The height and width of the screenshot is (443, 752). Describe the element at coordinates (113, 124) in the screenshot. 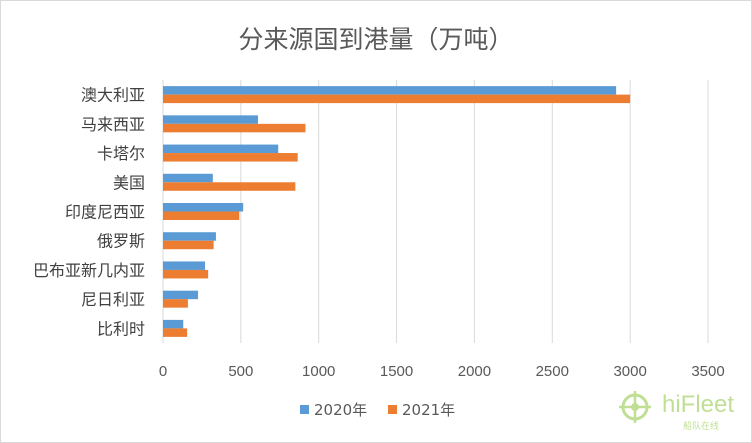

I see `category-label: 马来西亚` at that location.